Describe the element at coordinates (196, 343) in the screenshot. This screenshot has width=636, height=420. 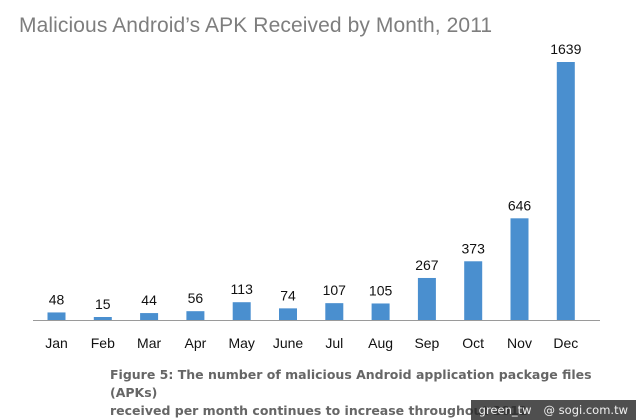
I see `x-tick-apr: Apr` at that location.